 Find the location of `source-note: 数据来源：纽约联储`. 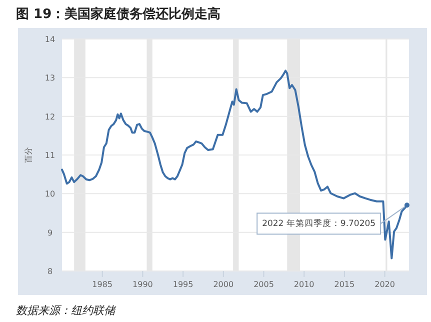

source-note: 数据来源：纽约联储 is located at coordinates (66, 310).